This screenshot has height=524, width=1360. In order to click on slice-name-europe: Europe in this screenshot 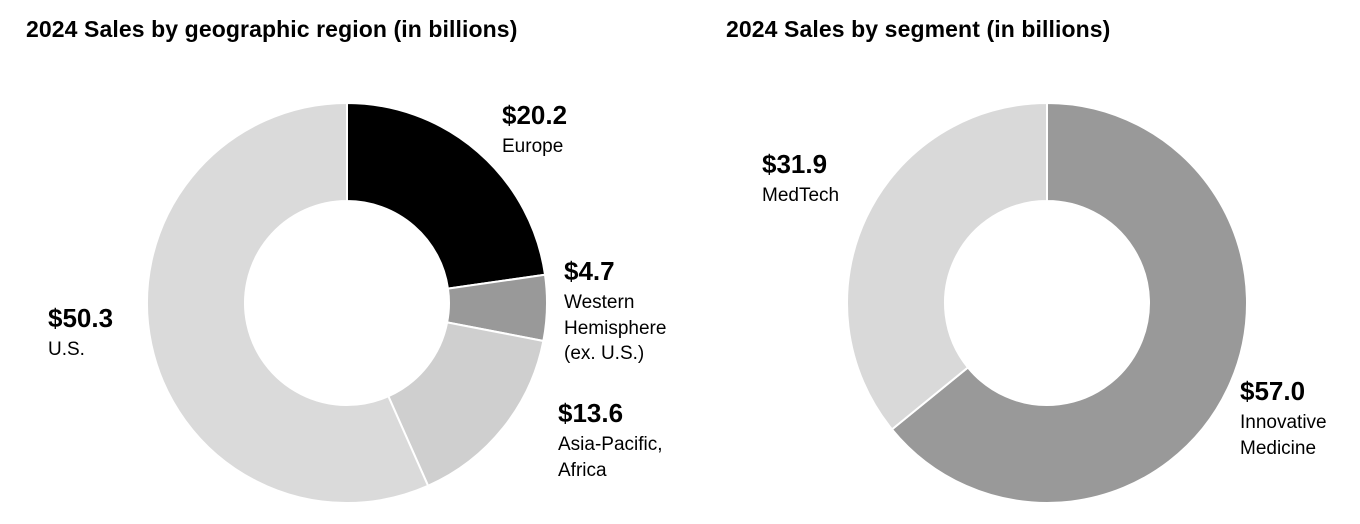, I will do `click(533, 147)`.